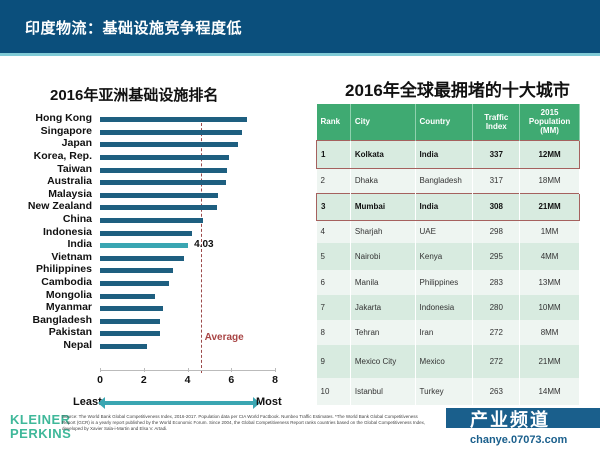 This screenshot has height=450, width=600. I want to click on cell-city: Sharjah, so click(383, 231).